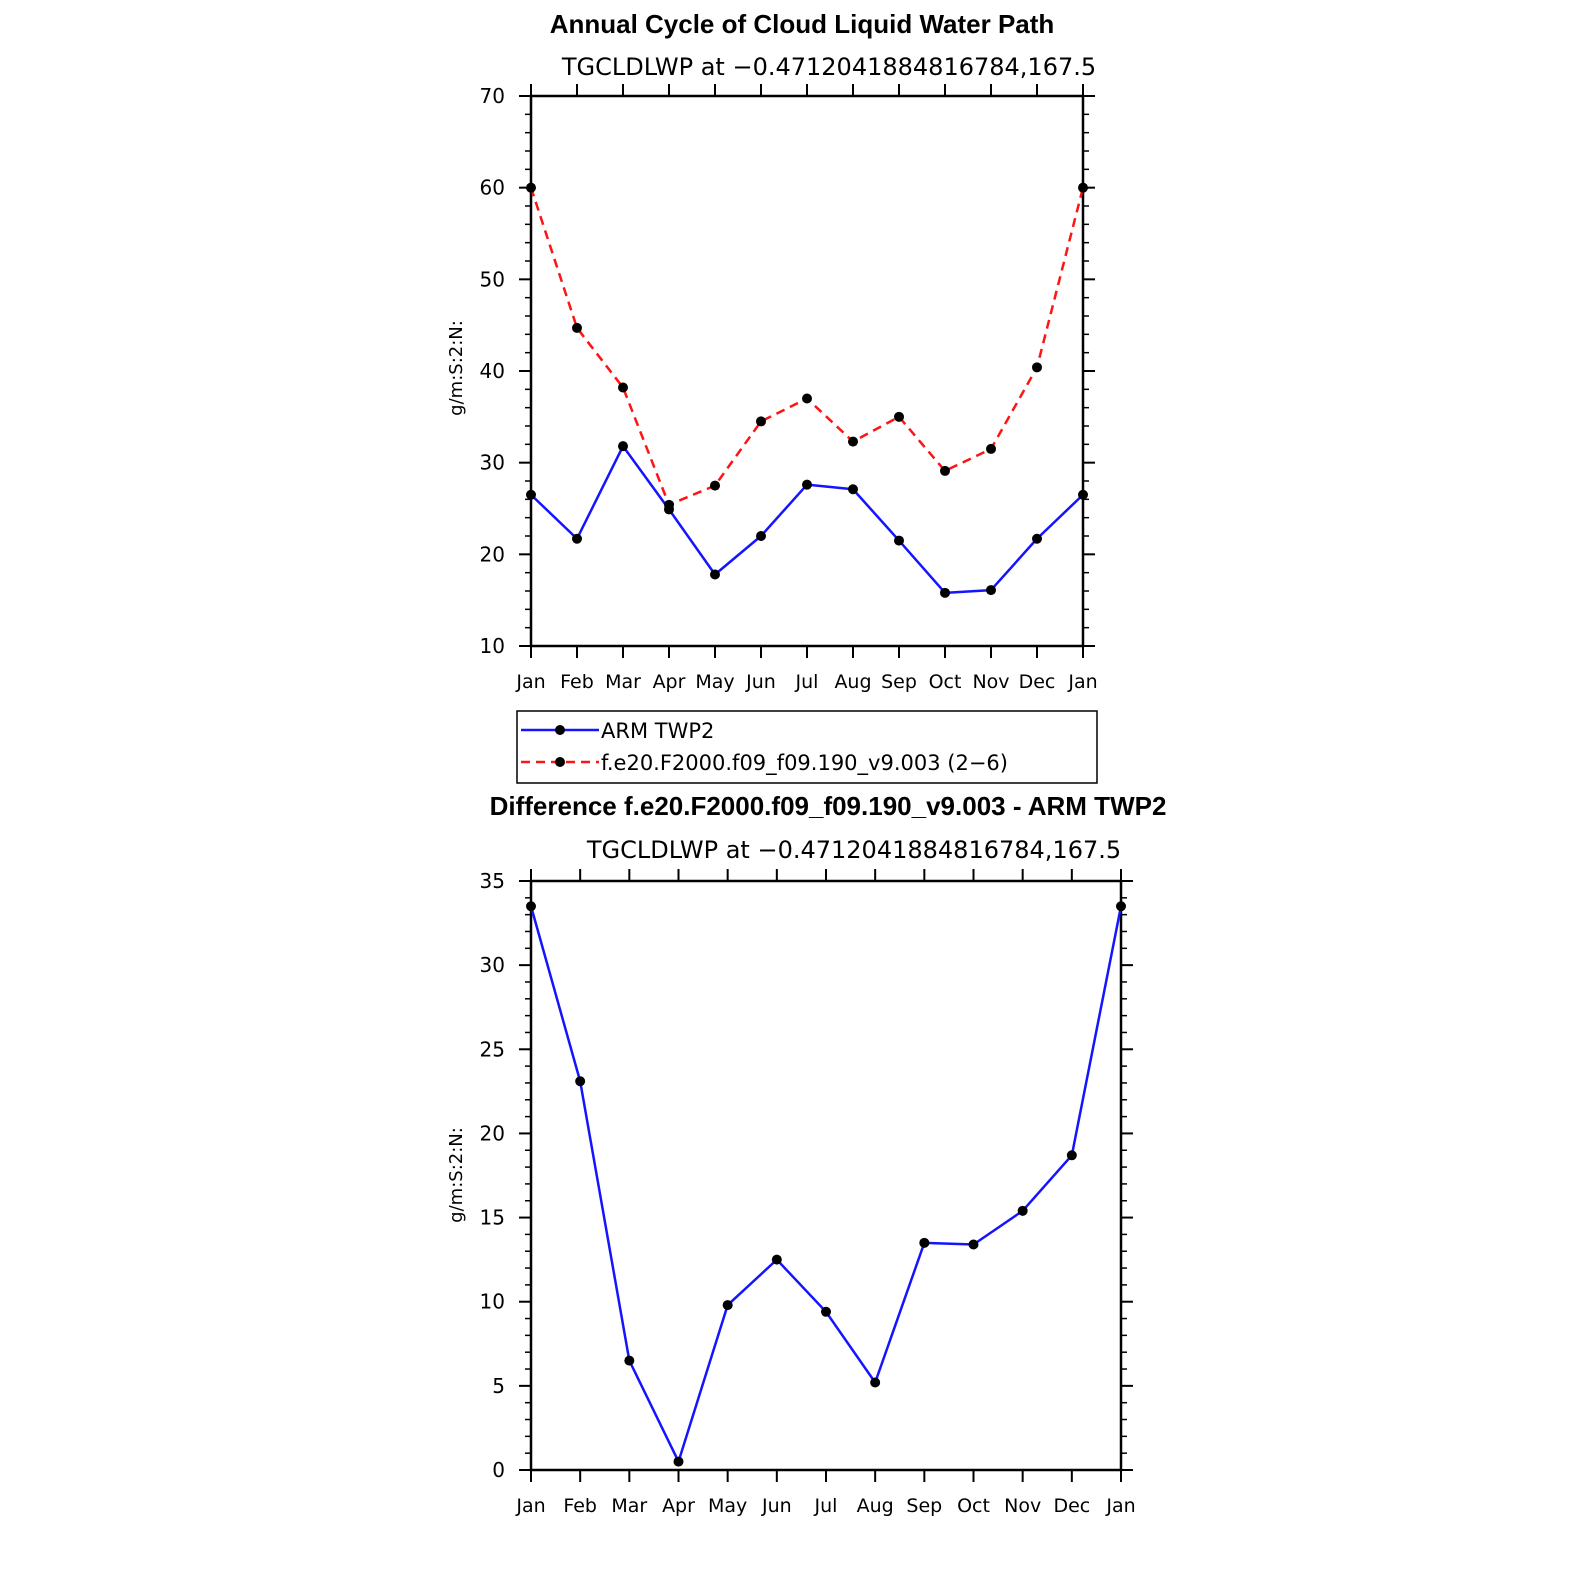  Describe the element at coordinates (492, 463) in the screenshot. I see `chart1-ytick-label: 30` at that location.